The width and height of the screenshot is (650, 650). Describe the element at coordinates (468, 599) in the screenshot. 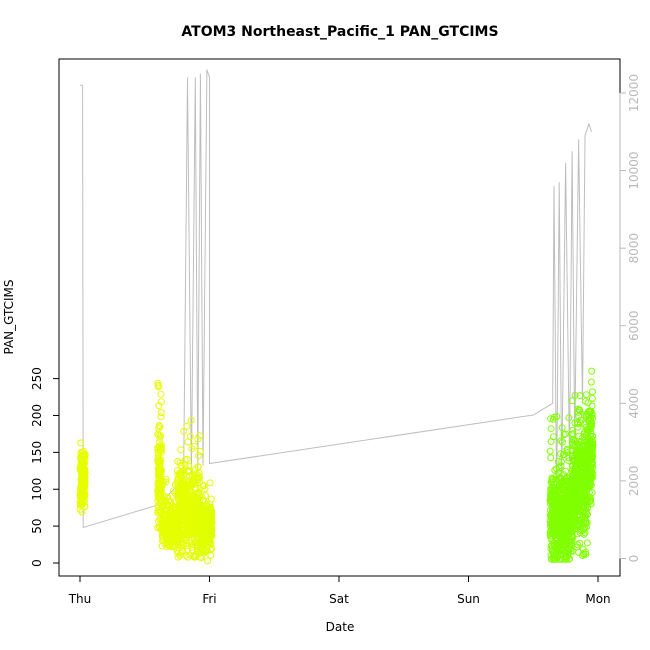

I see `x-tick-label: Sun` at that location.